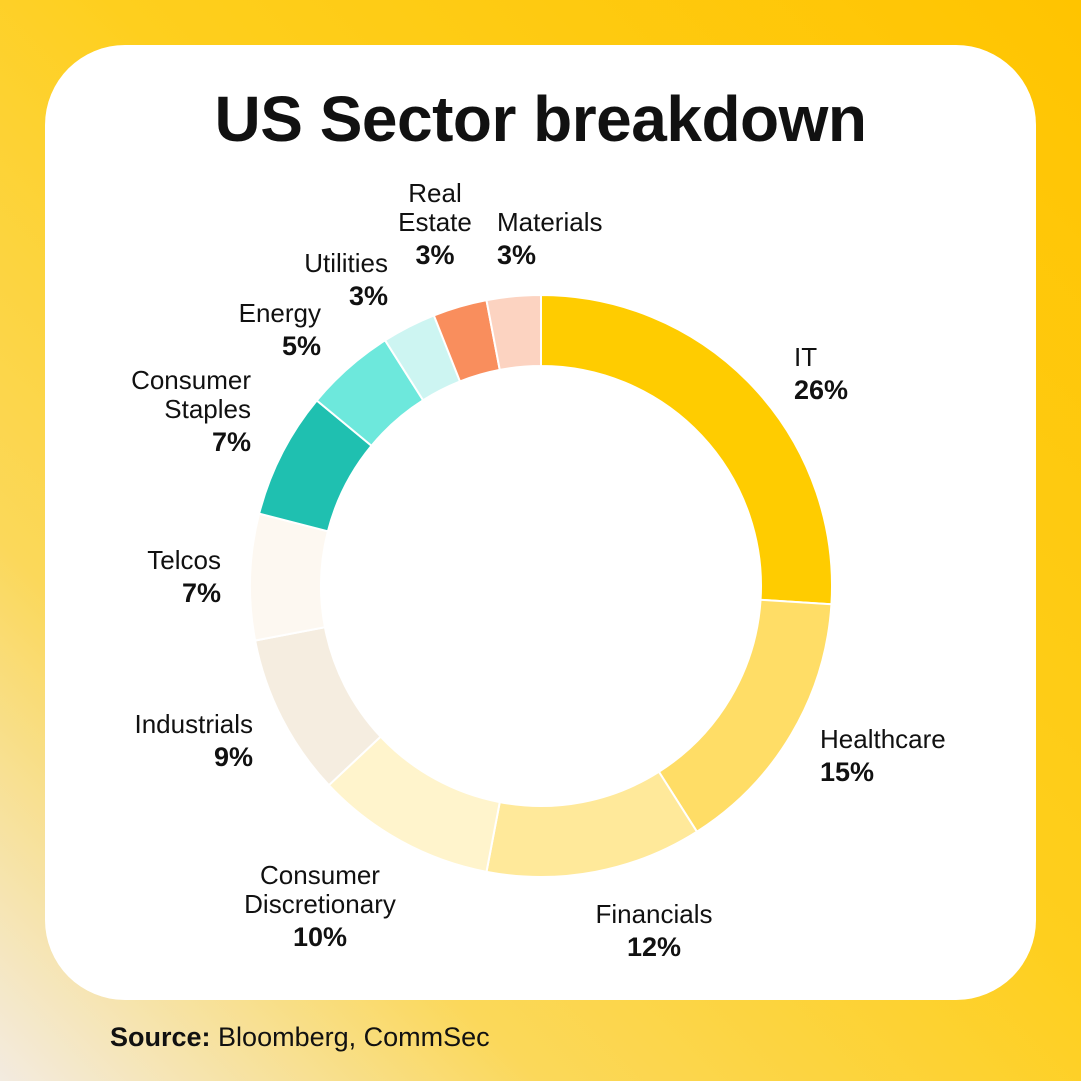 This screenshot has height=1081, width=1081. What do you see at coordinates (184, 560) in the screenshot?
I see `label-telcos-name: Telcos` at bounding box center [184, 560].